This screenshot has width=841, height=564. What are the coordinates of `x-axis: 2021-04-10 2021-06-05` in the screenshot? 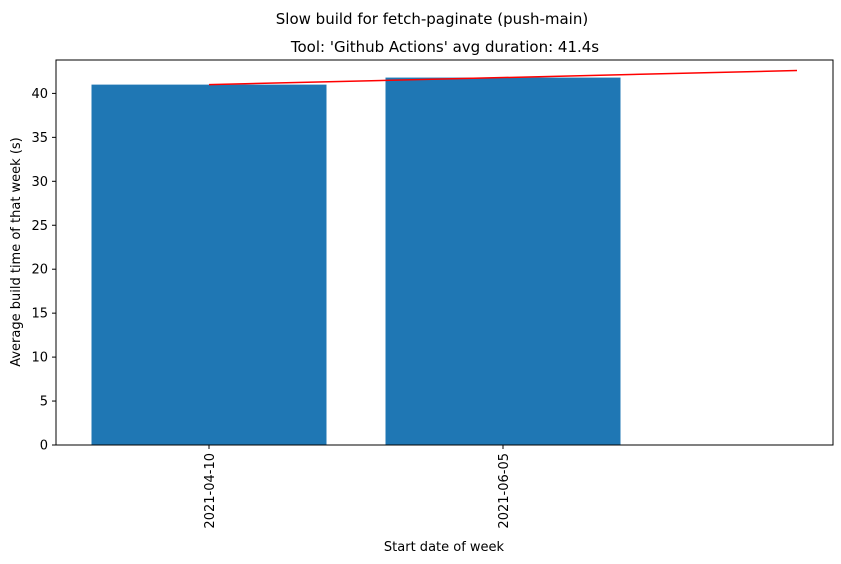 It's located at (357, 487).